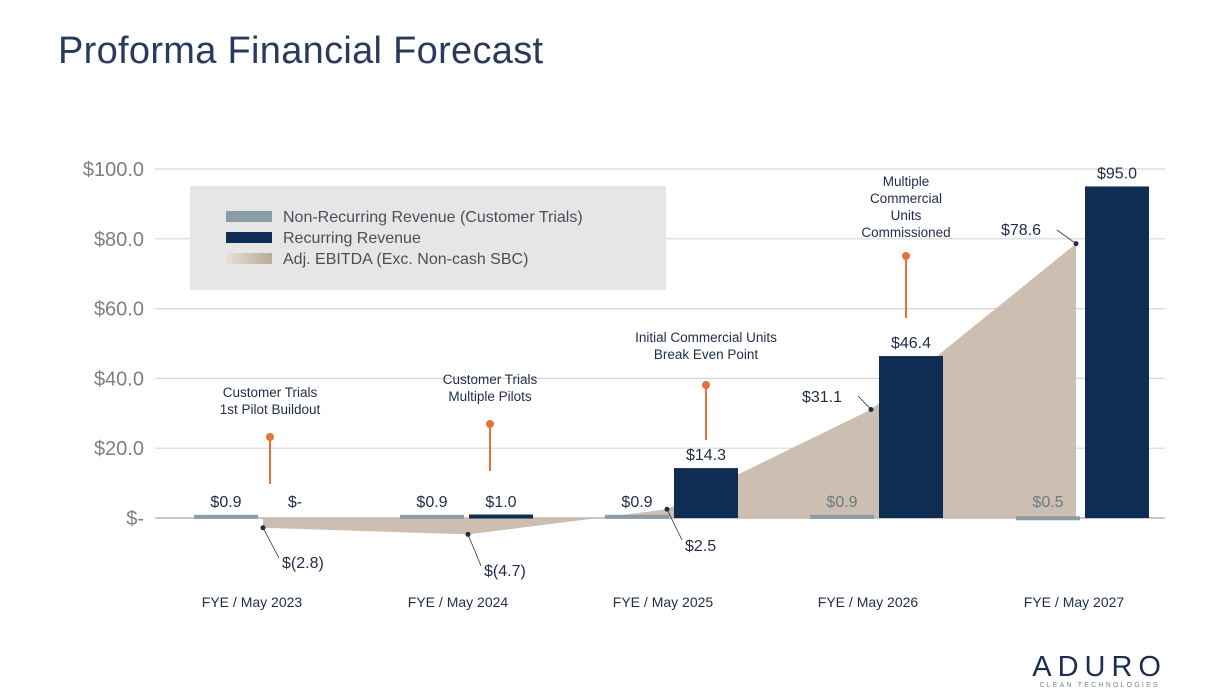  Describe the element at coordinates (911, 343) in the screenshot. I see `bar-label-recurring: $46.4` at that location.